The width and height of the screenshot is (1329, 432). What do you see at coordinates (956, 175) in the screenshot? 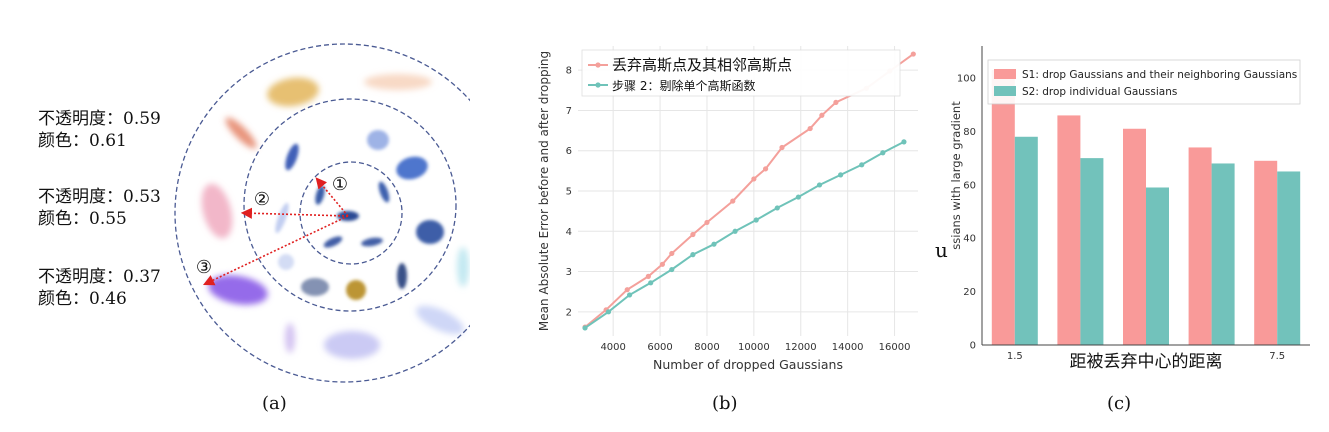
I see `y-axis-label: ssians with large gradient` at bounding box center [956, 175].